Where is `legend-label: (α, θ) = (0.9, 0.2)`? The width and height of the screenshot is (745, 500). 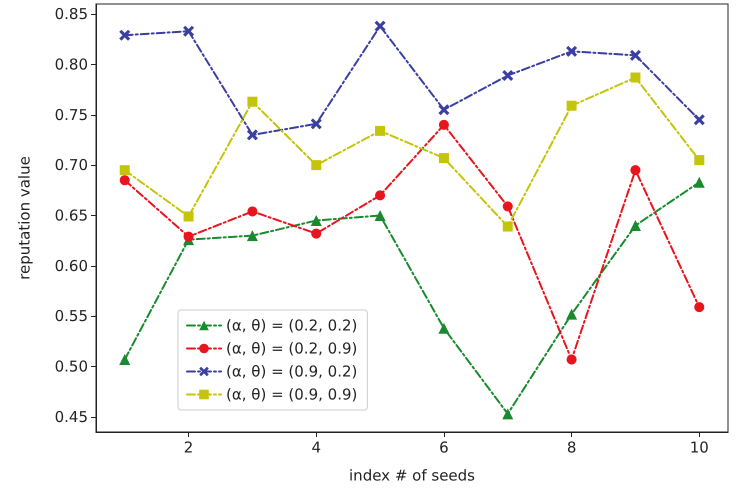 legend-label: (α, θ) = (0.9, 0.2) is located at coordinates (292, 371).